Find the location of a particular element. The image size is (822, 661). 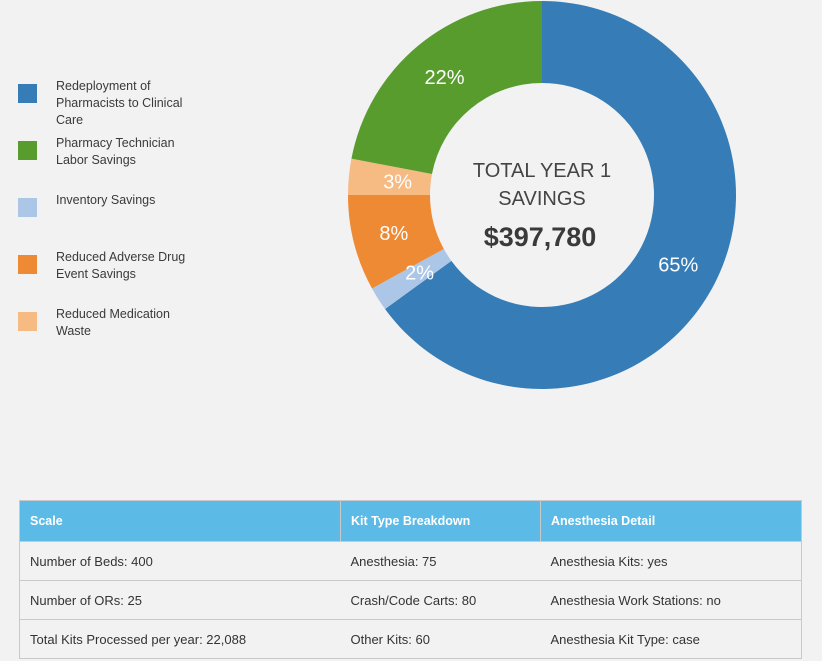

table-cell: Total Kits Processed per year: 22,088 is located at coordinates (180, 639).